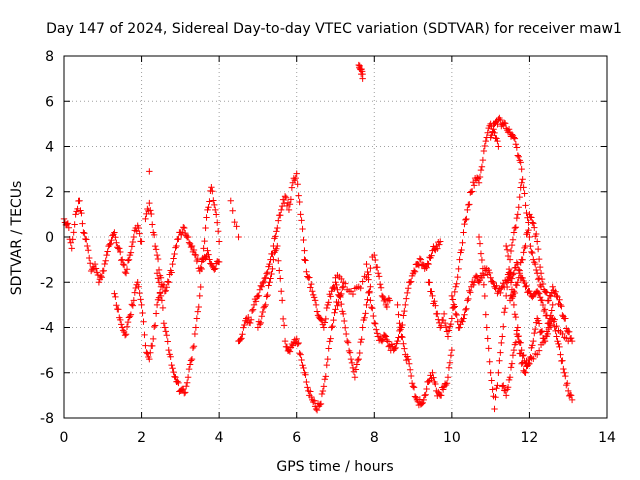 The image size is (640, 480). Describe the element at coordinates (334, 467) in the screenshot. I see `x-axis-label: GPS time / hours` at that location.